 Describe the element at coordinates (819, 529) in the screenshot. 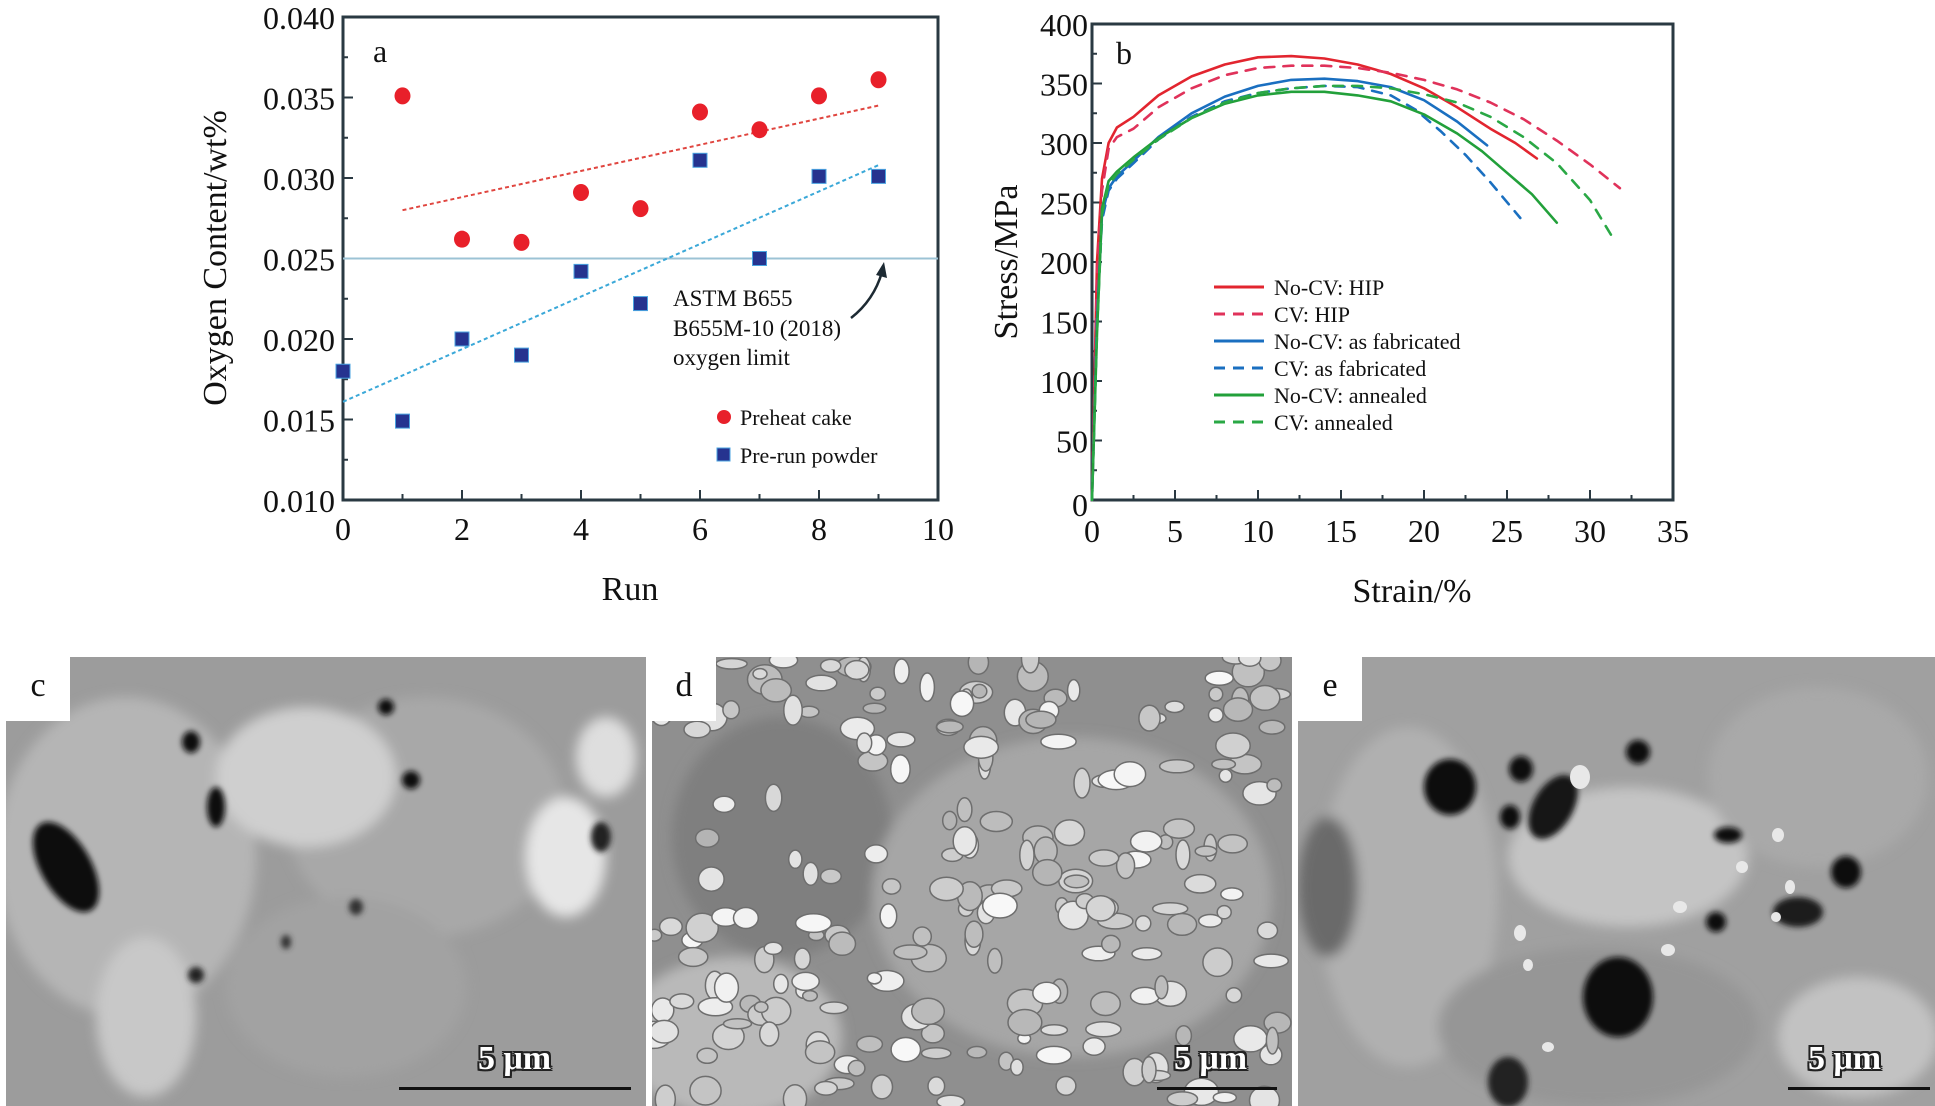

I see `x-tick-label: 8` at that location.